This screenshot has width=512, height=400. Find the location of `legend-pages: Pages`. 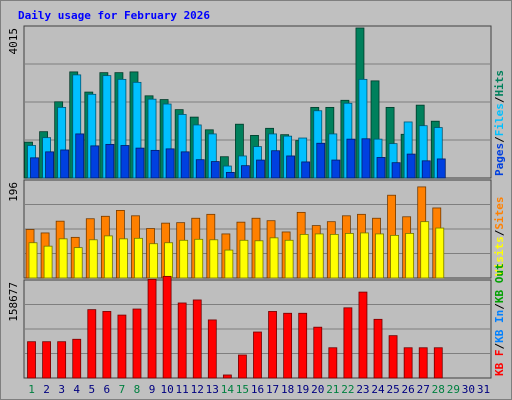

legend-pages: Pages is located at coordinates (499, 159).